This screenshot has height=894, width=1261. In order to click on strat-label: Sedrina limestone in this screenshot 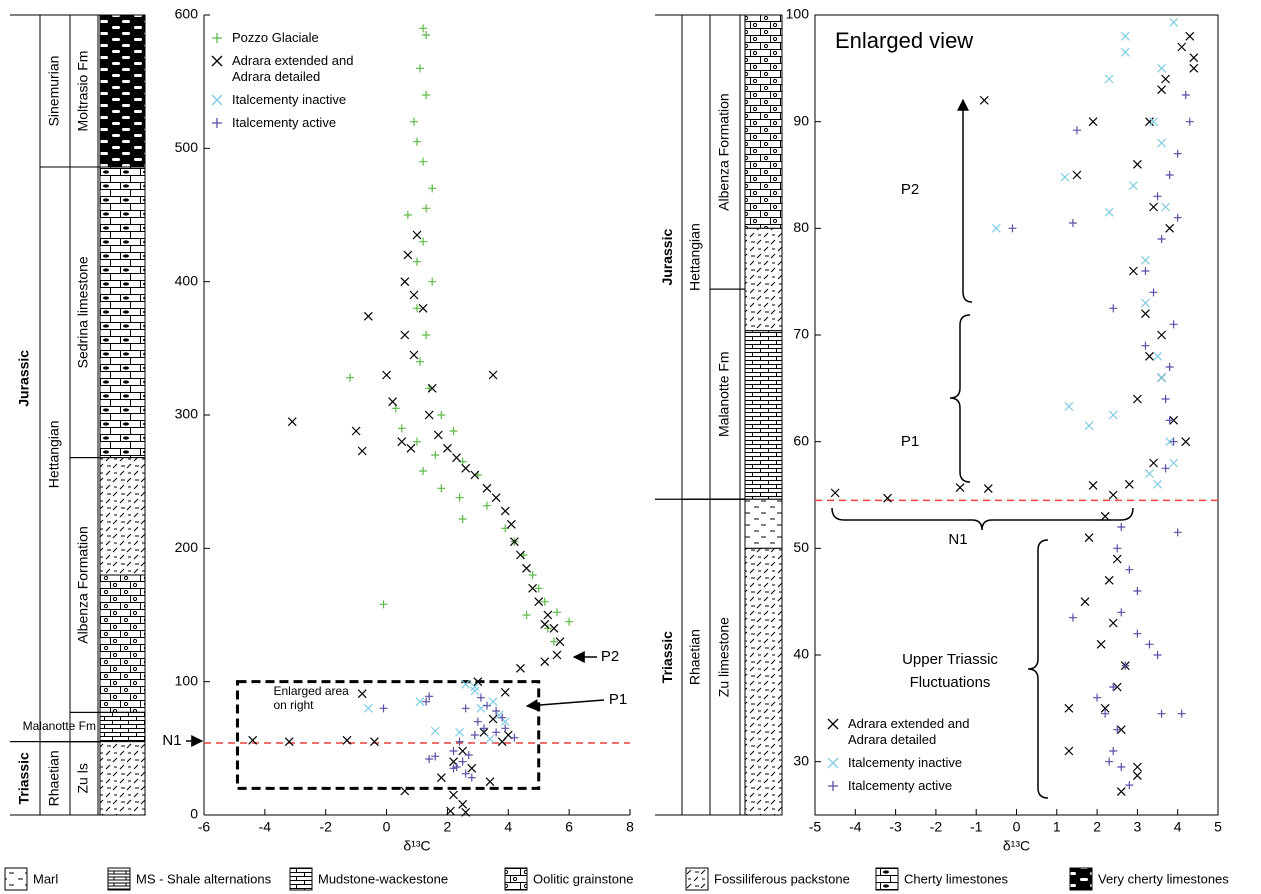, I will do `click(83, 312)`.